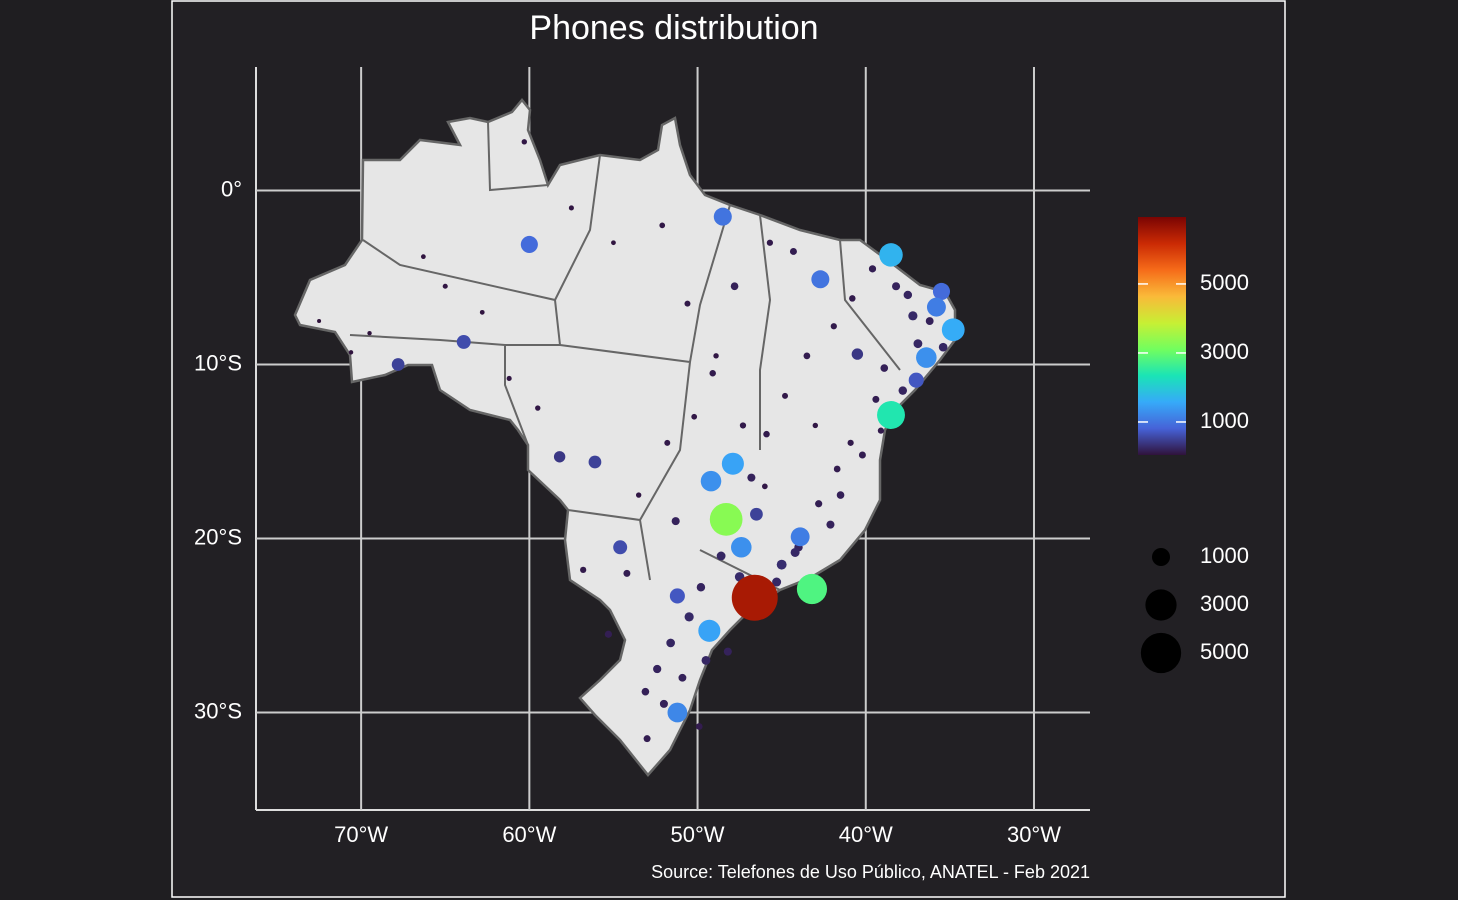 The width and height of the screenshot is (1458, 900). What do you see at coordinates (1162, 336) in the screenshot?
I see `colorbar` at bounding box center [1162, 336].